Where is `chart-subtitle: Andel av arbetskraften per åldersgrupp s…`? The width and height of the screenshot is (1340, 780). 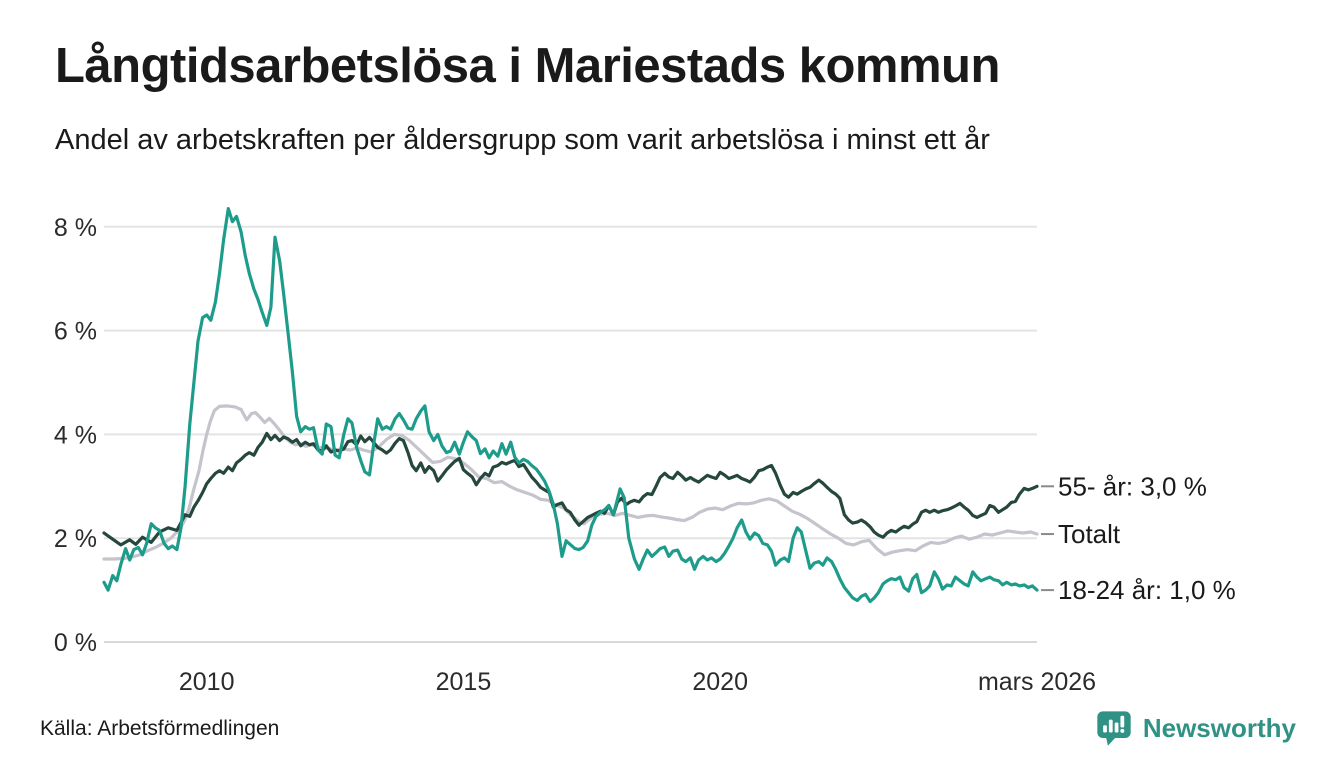 chart-subtitle: Andel av arbetskraften per åldersgrupp s… is located at coordinates (522, 140).